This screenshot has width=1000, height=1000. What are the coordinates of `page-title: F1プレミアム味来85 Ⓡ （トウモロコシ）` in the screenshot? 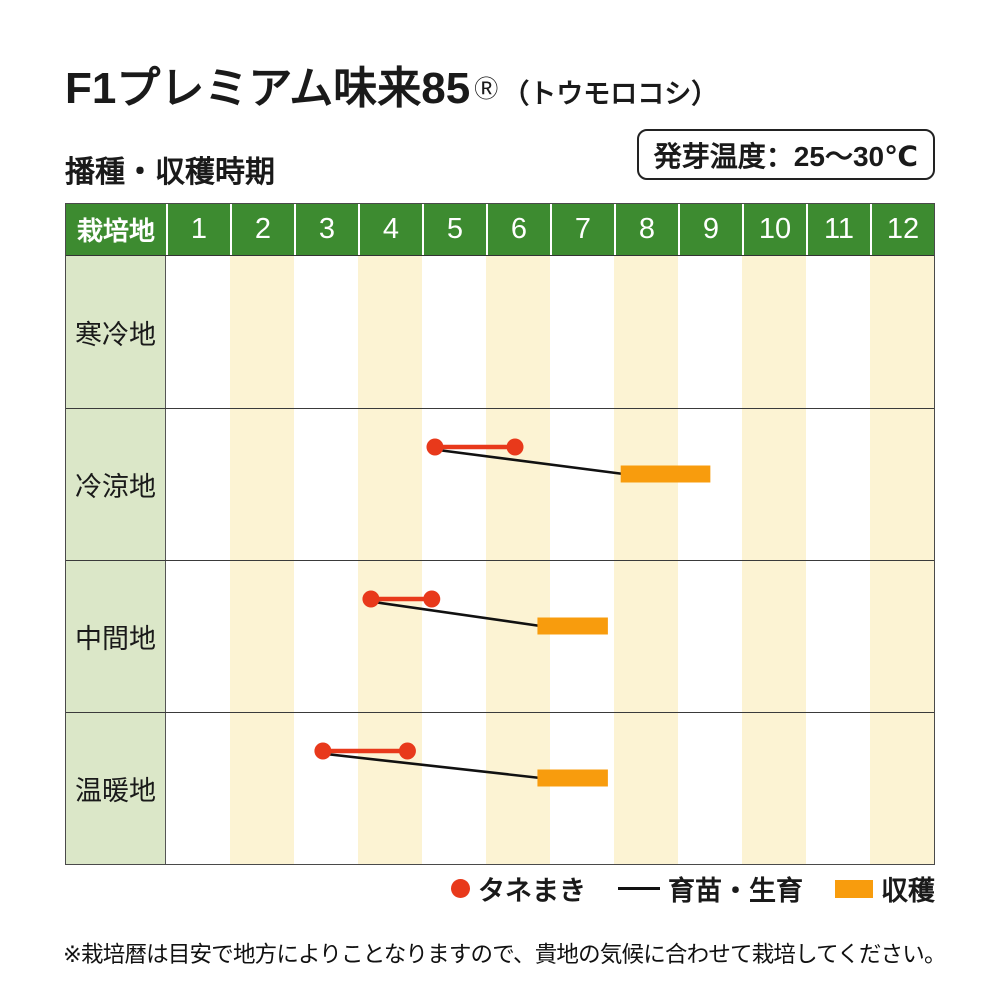 It's located at (391, 84).